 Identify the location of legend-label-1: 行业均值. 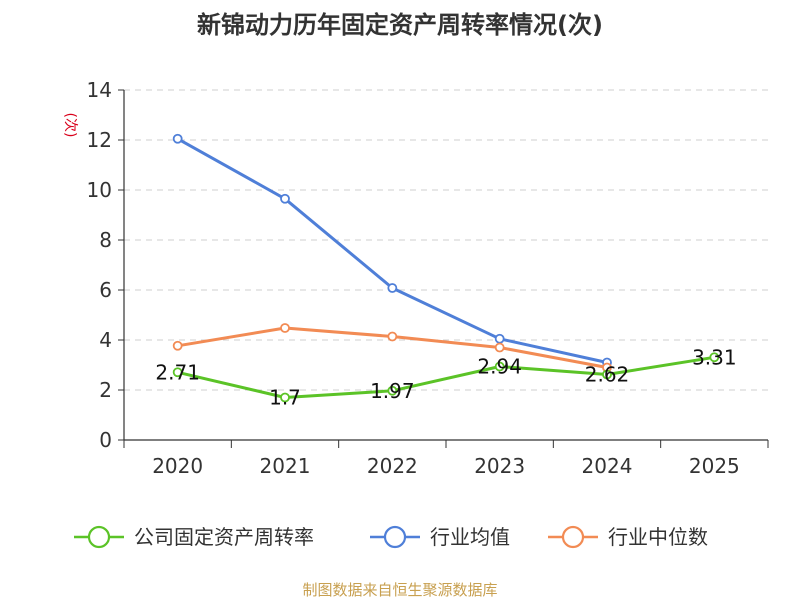
(470, 537).